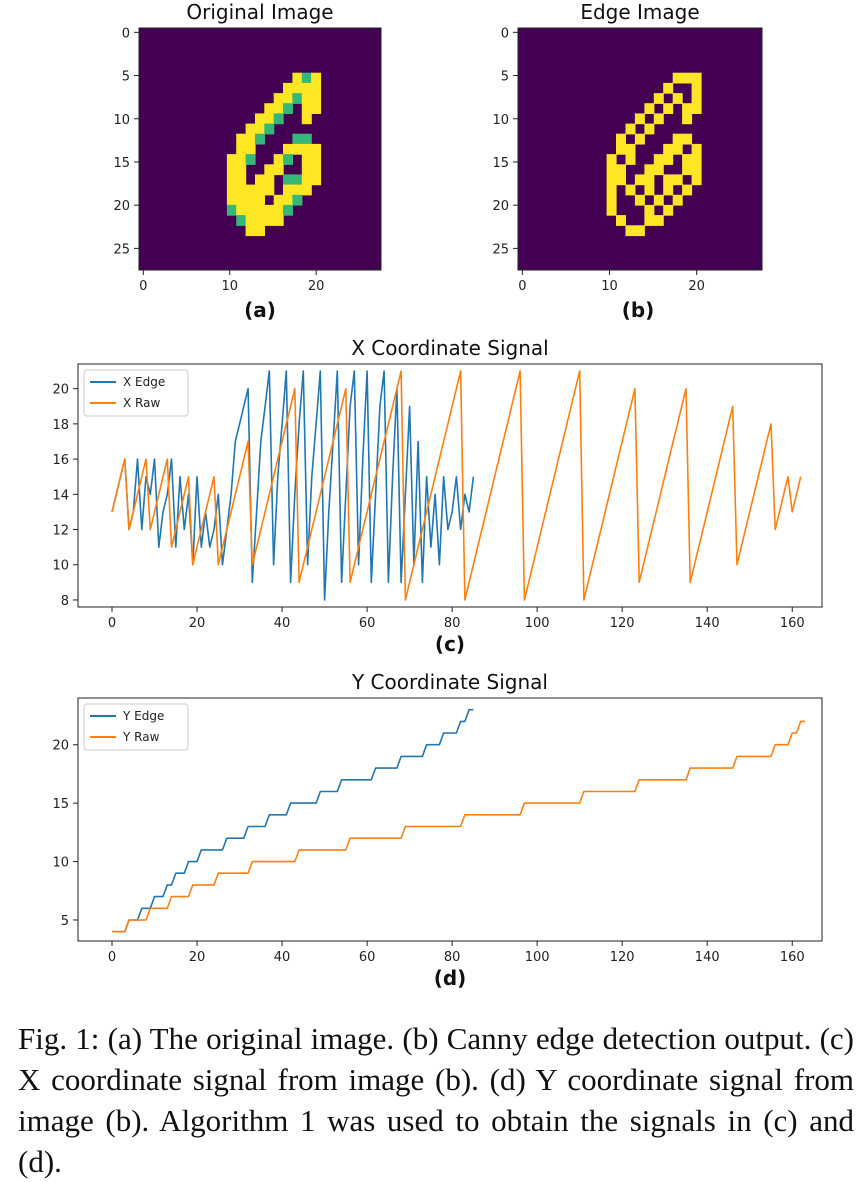  Describe the element at coordinates (259, 12) in the screenshot. I see `panel-a-title: Original Image` at that location.